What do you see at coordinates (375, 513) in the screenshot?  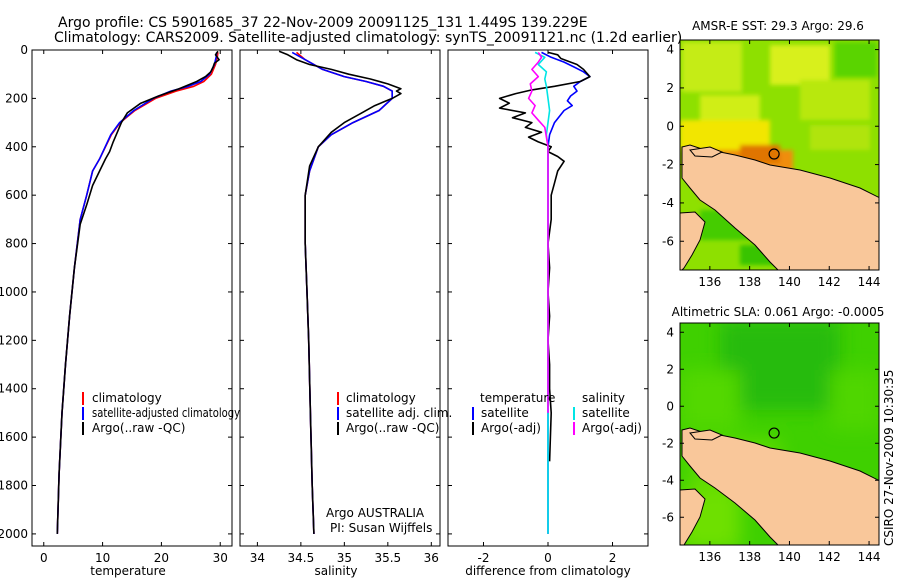 I see `argo-australia-label: Argo AUSTRALIA` at bounding box center [375, 513].